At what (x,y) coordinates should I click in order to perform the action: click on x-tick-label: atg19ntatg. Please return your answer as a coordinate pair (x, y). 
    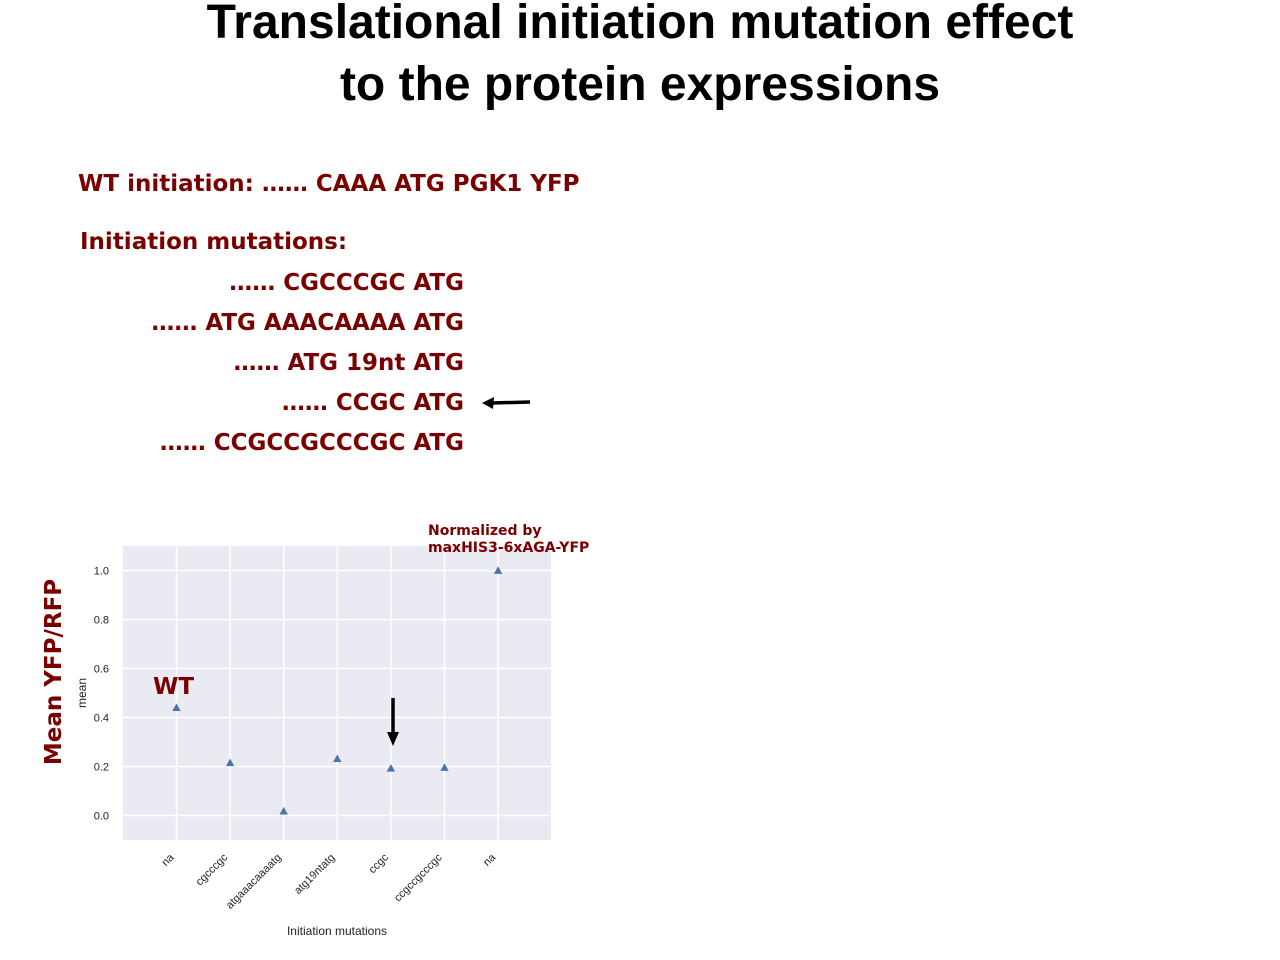
    Looking at the image, I should click on (314, 874).